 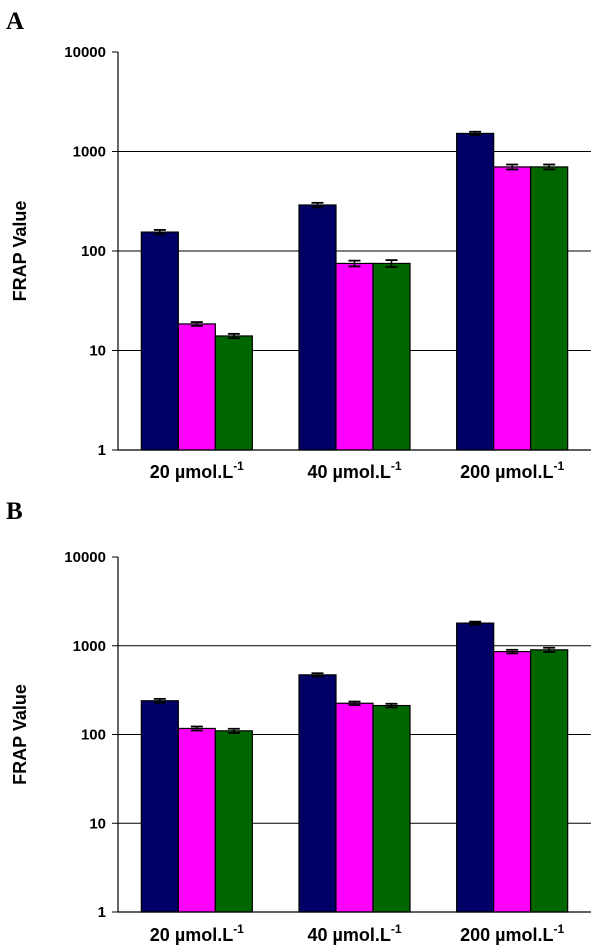 I want to click on panel-label-b: B, so click(x=14, y=511).